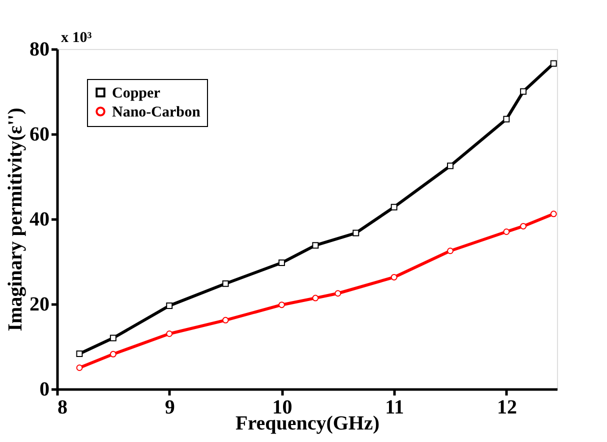 The image size is (607, 442). Describe the element at coordinates (40, 49) in the screenshot. I see `y-tick-label: 80` at that location.